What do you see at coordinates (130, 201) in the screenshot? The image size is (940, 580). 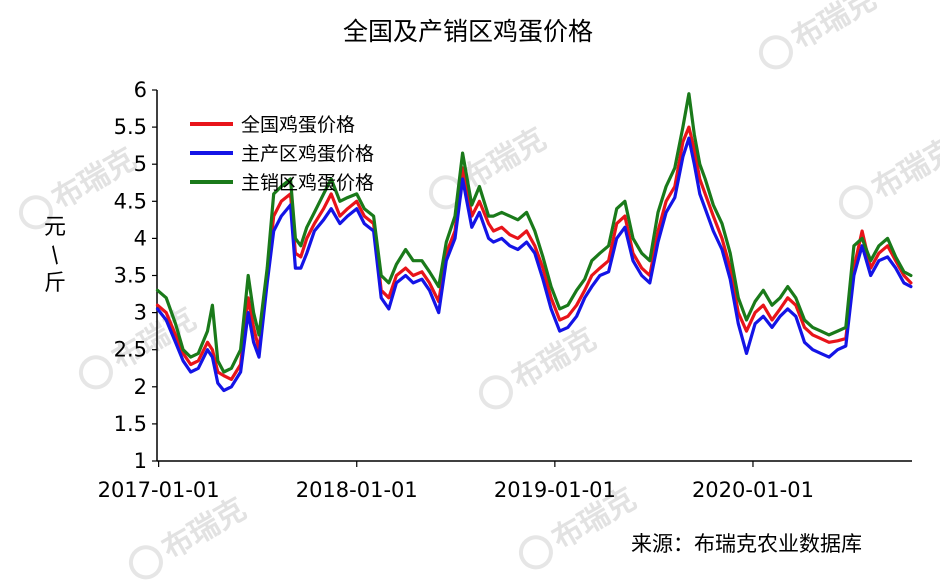 I see `y-tick-label: 4.5` at bounding box center [130, 201].